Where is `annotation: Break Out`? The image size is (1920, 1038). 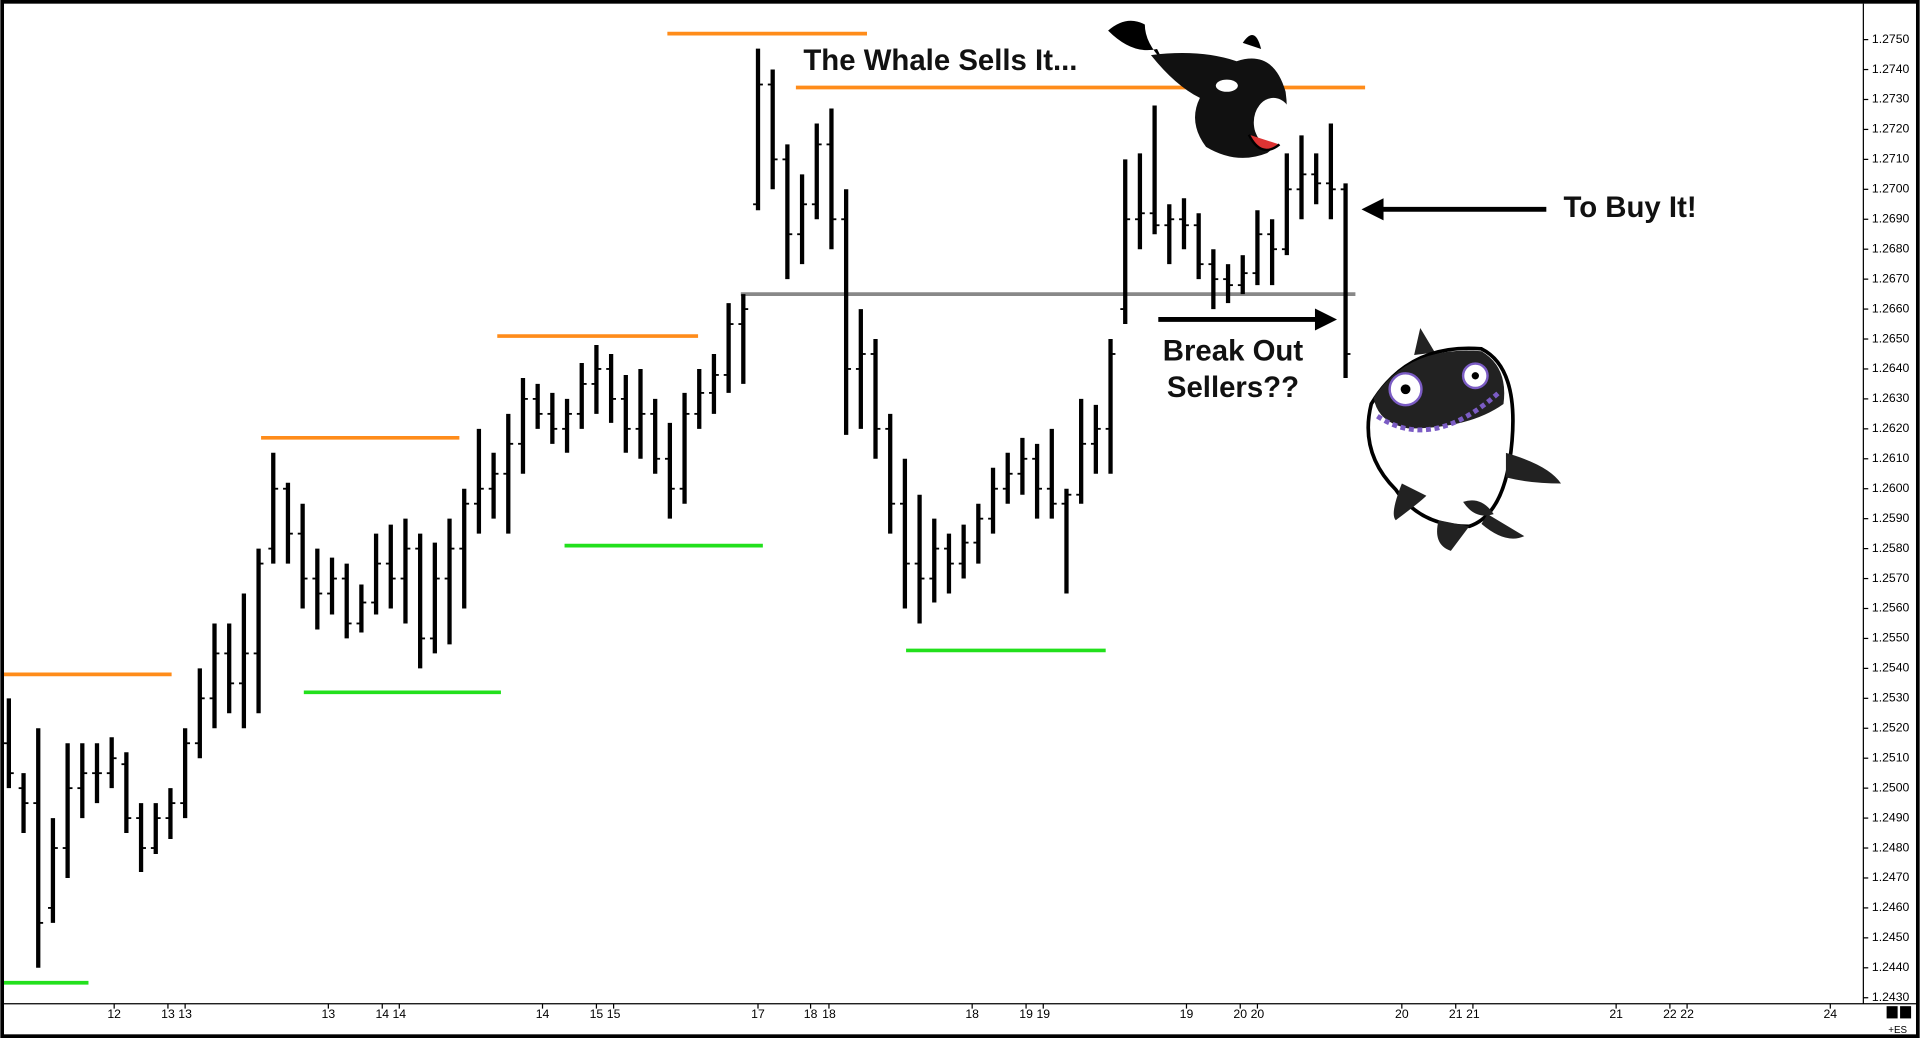
annotation: Break Out is located at coordinates (1233, 350).